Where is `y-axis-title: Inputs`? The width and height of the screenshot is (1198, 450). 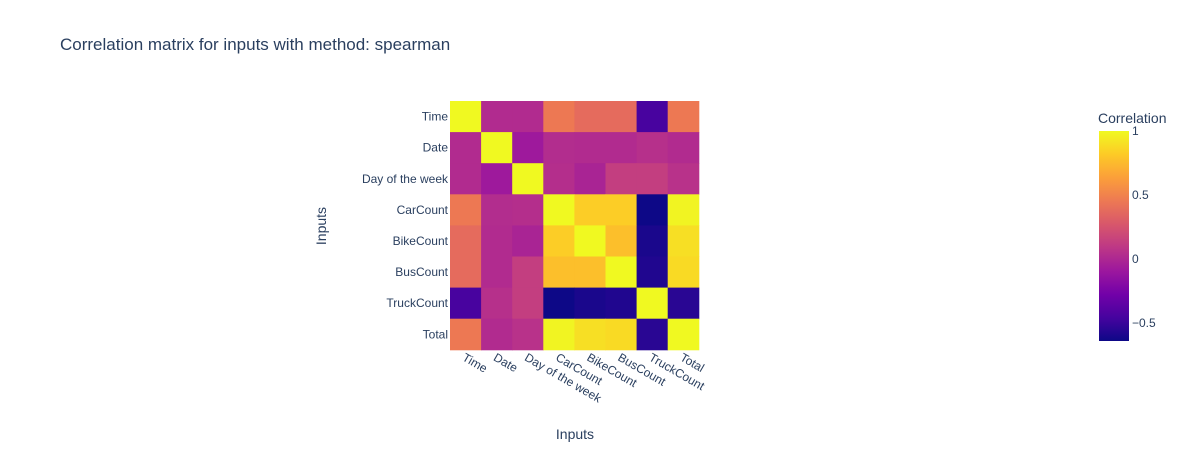 y-axis-title: Inputs is located at coordinates (321, 226).